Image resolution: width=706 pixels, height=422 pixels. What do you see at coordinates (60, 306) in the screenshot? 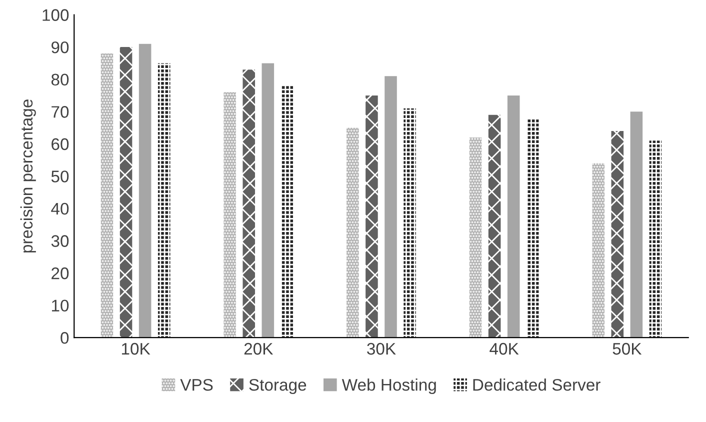
I see `y-tick-label: 10` at bounding box center [60, 306].